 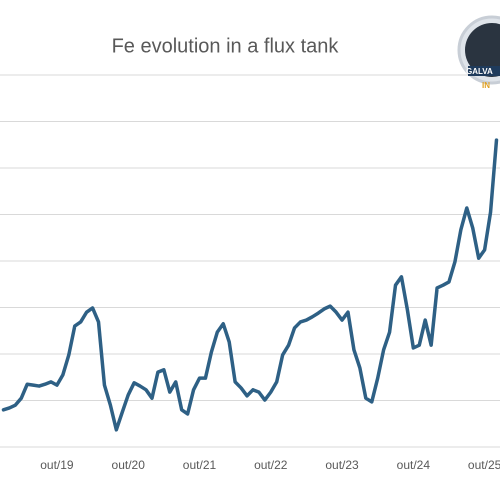 I want to click on x-tick-label: out/19, so click(x=57, y=465).